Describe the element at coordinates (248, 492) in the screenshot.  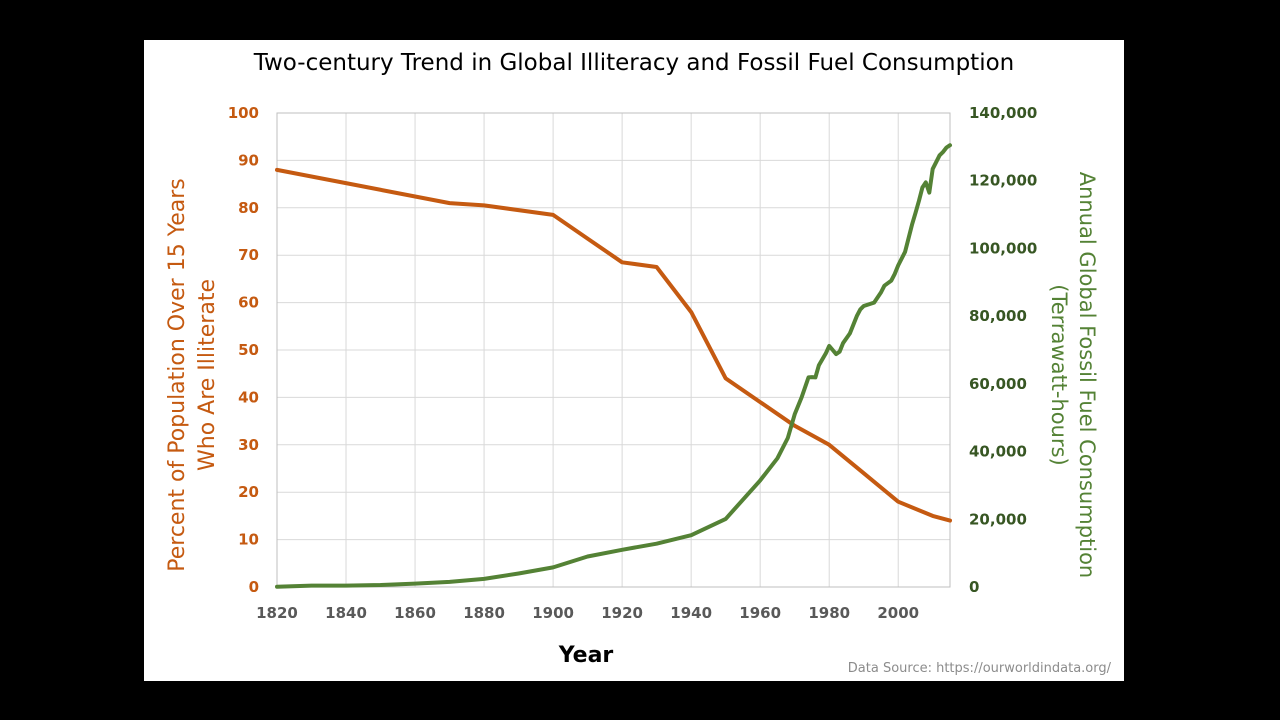
I see `y-left-tick-label: 20` at that location.